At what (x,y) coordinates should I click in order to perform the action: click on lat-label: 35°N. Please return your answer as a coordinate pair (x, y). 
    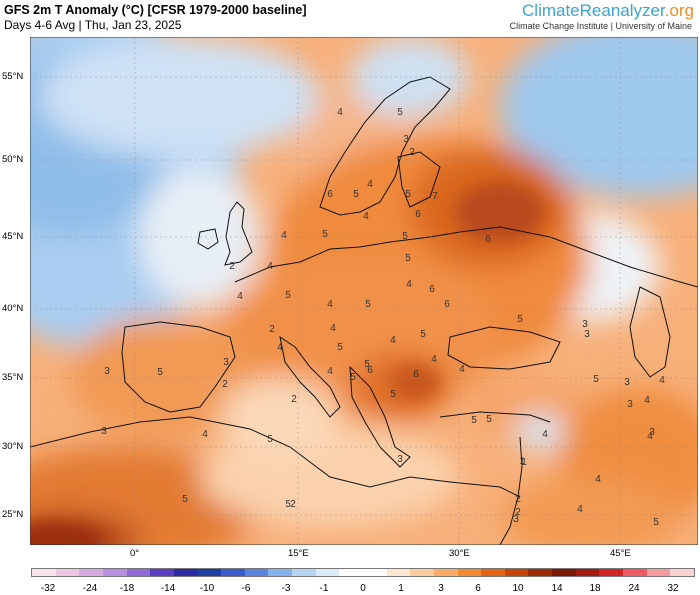
    Looking at the image, I should click on (13, 377).